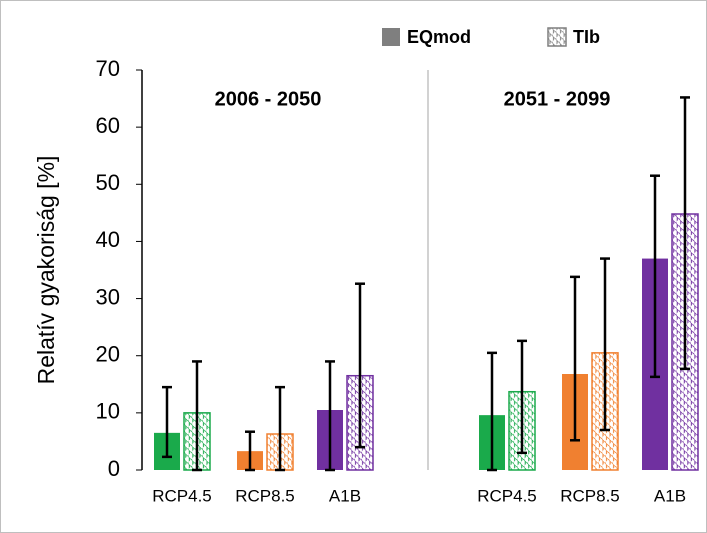 Image resolution: width=707 pixels, height=533 pixels. Describe the element at coordinates (108, 296) in the screenshot. I see `y-tick-label: 30` at that location.